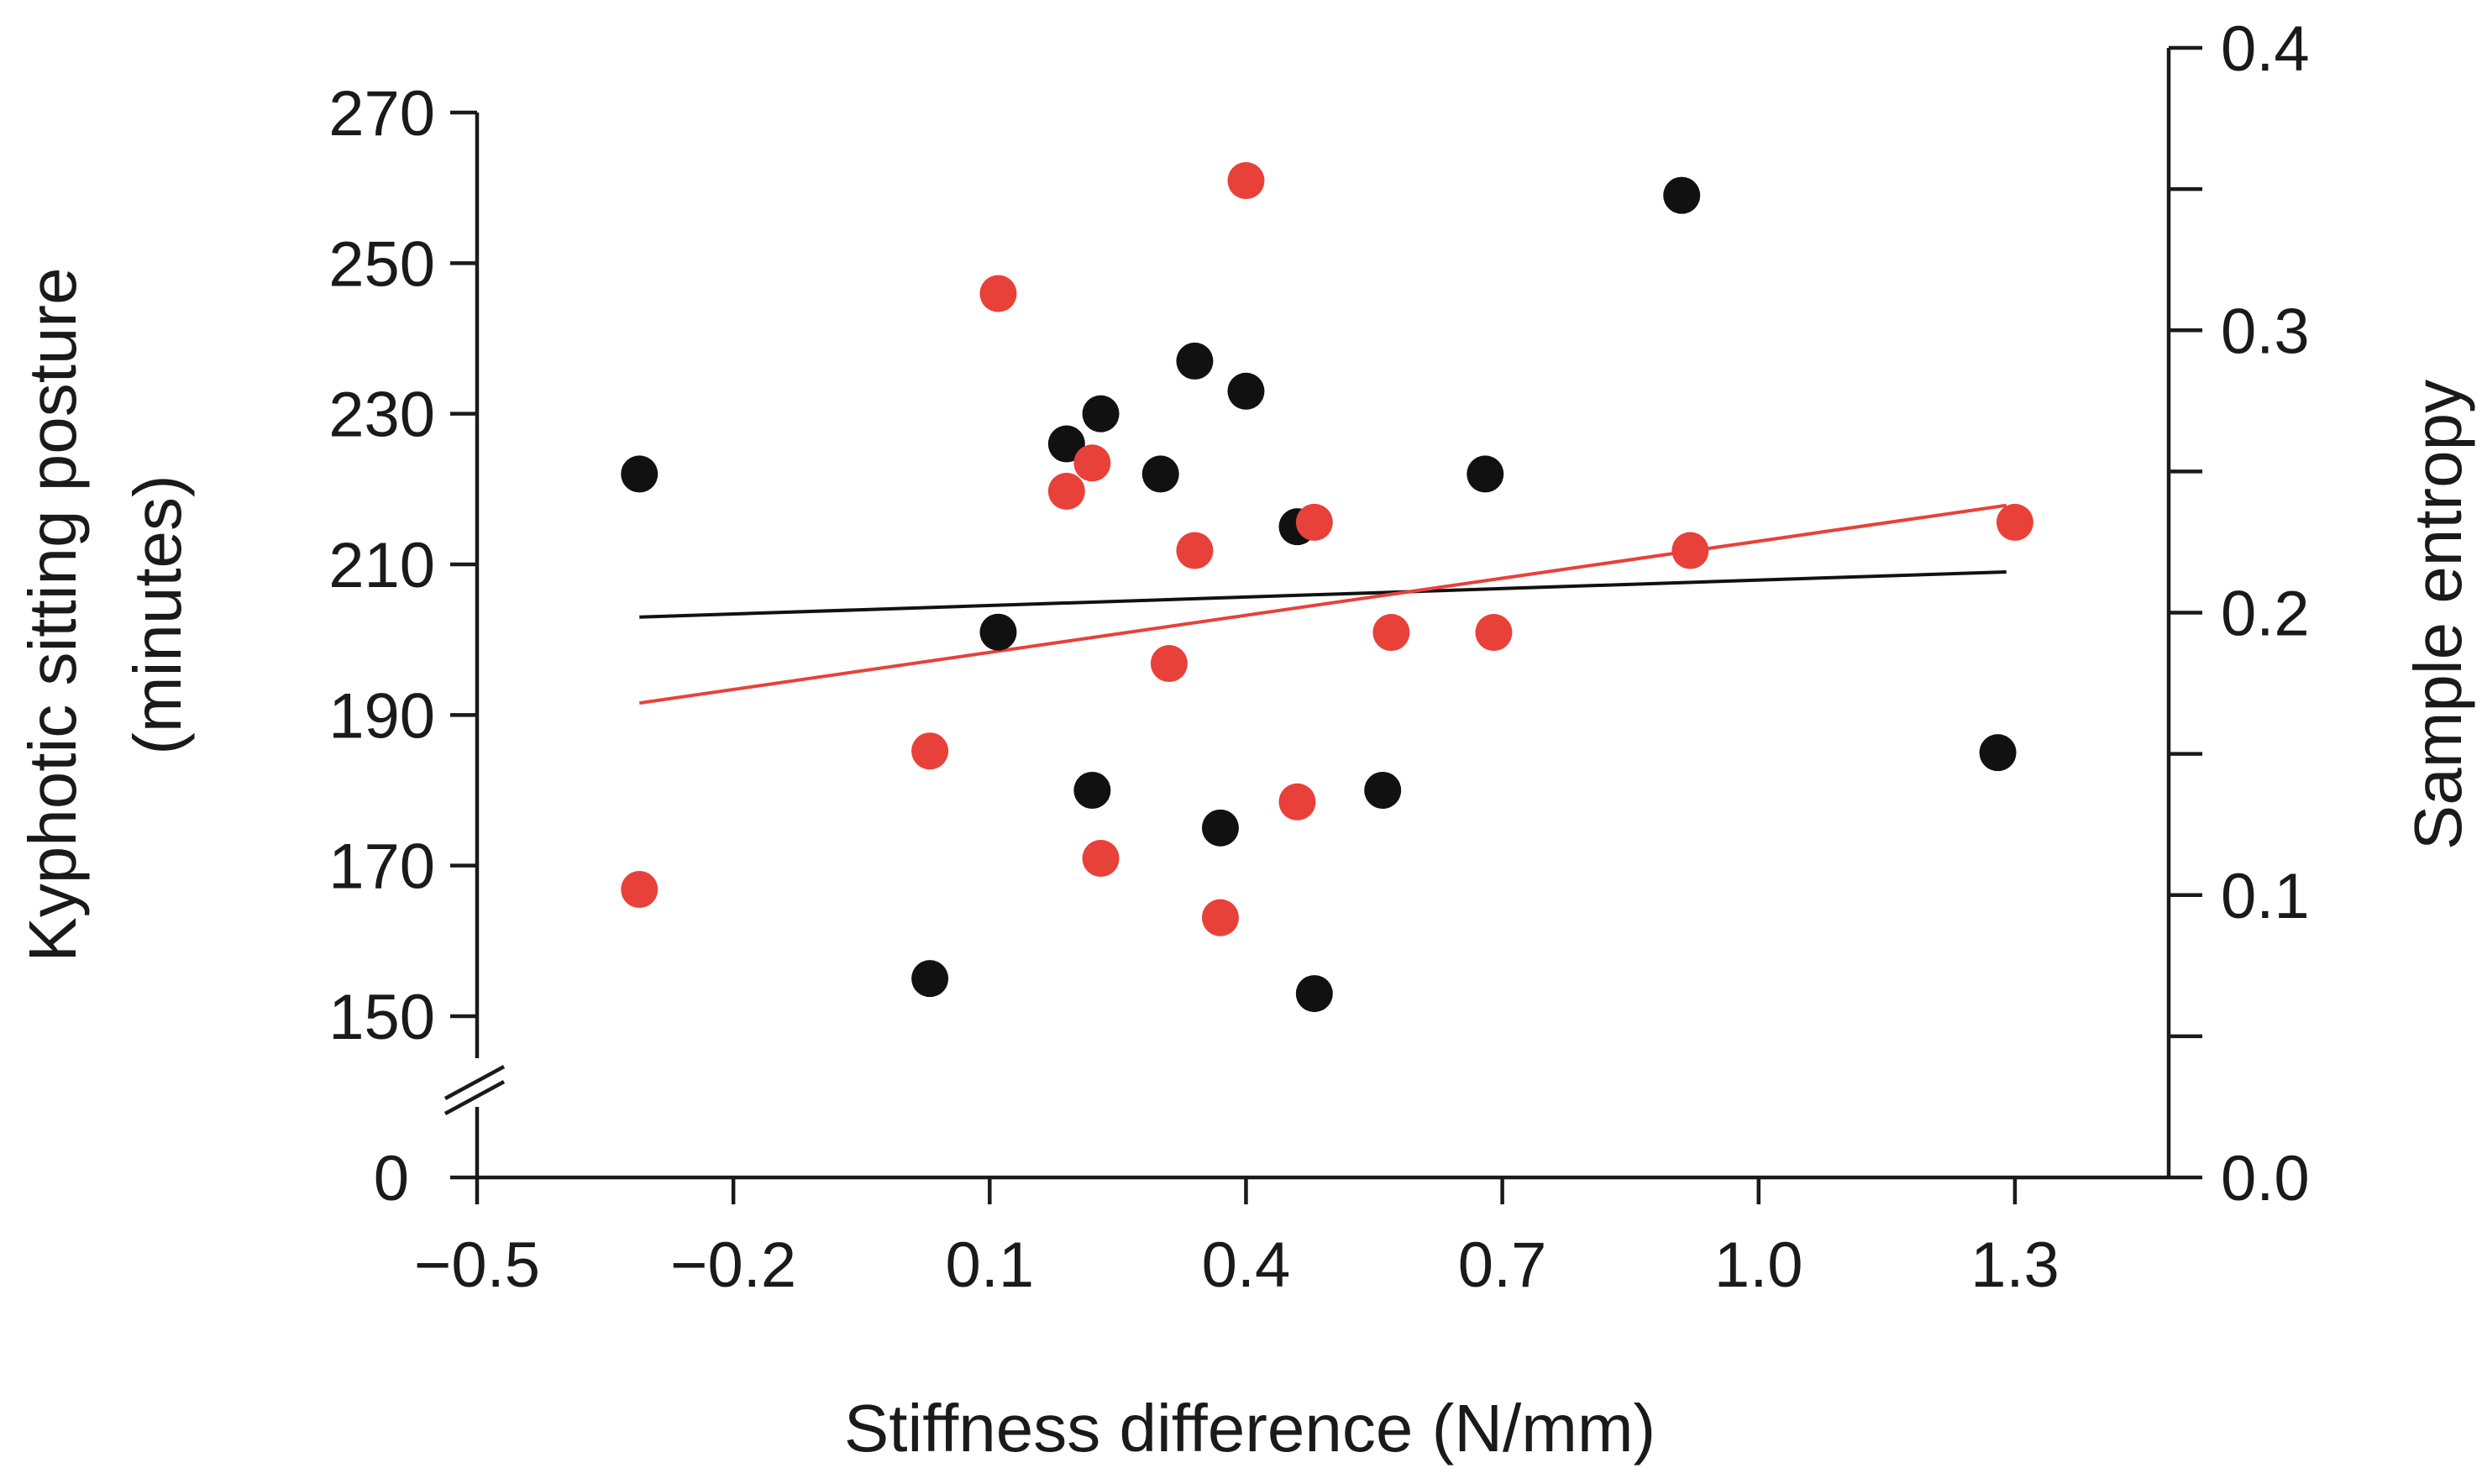  What do you see at coordinates (2266, 897) in the screenshot?
I see `right-y-tick-label: 0.1` at bounding box center [2266, 897].